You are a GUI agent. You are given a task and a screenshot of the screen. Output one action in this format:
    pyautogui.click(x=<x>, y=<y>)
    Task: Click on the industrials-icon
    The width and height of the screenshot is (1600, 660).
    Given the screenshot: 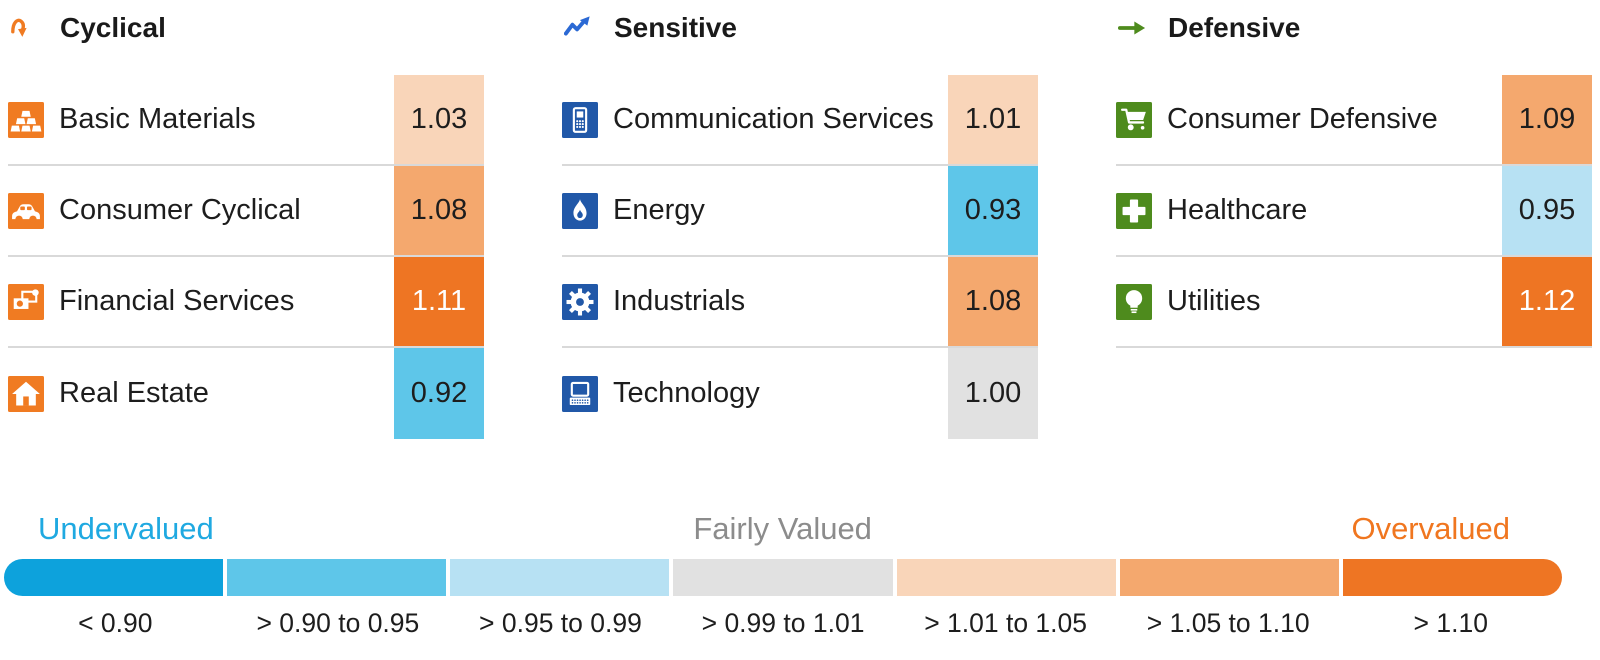 What is the action you would take?
    pyautogui.click(x=580, y=301)
    